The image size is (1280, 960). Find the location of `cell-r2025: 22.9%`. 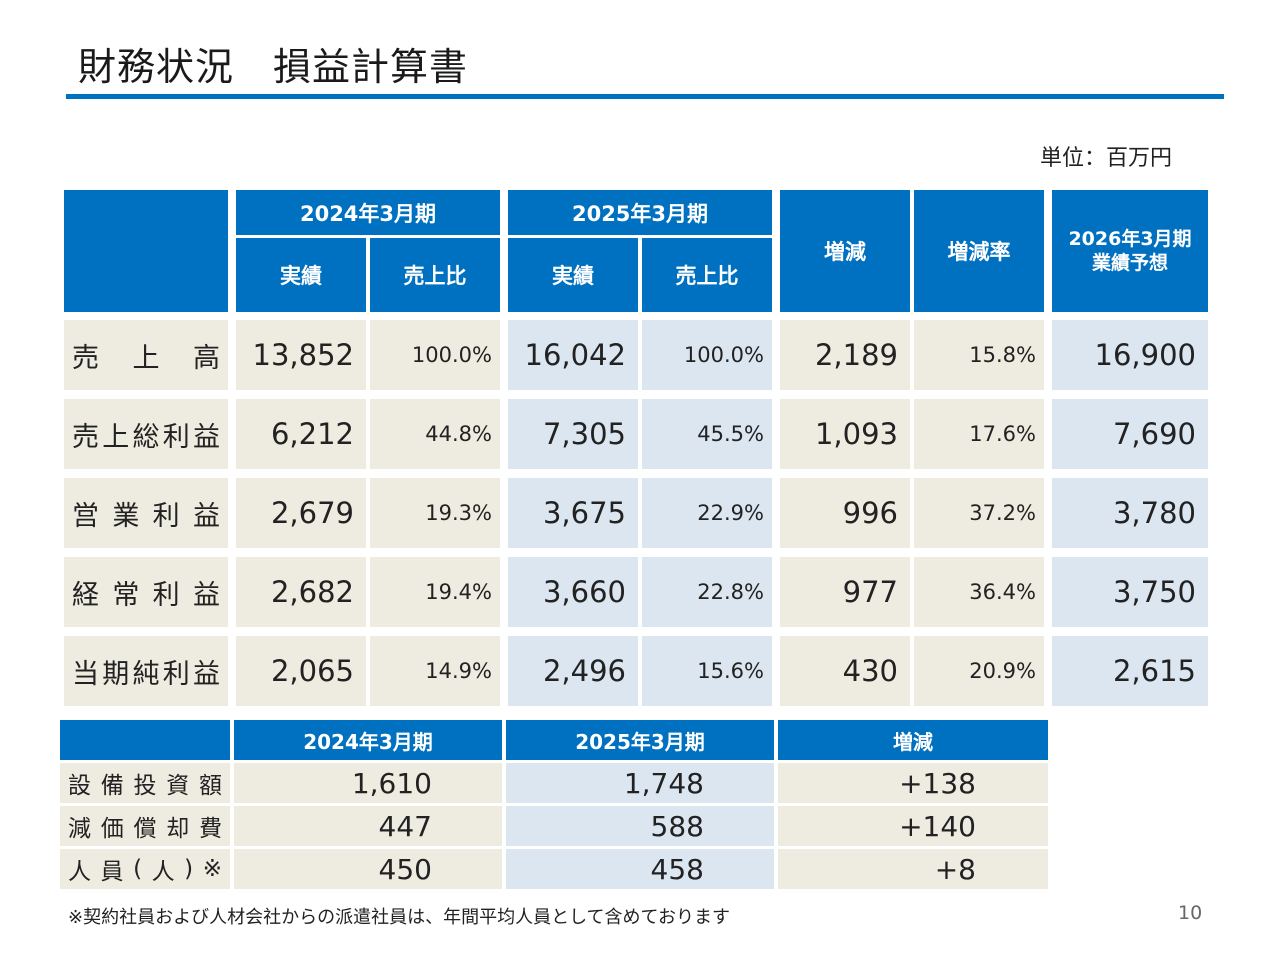

cell-r2025: 22.9% is located at coordinates (707, 513).